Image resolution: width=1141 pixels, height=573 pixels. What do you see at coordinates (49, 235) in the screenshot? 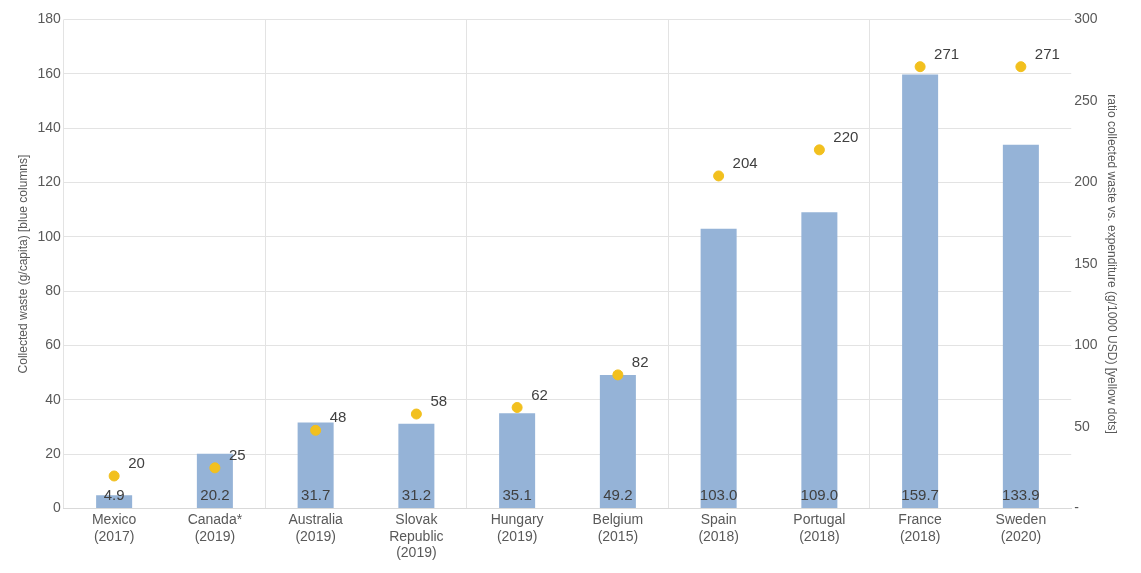
I see `y-tick-label: 100` at bounding box center [49, 235].